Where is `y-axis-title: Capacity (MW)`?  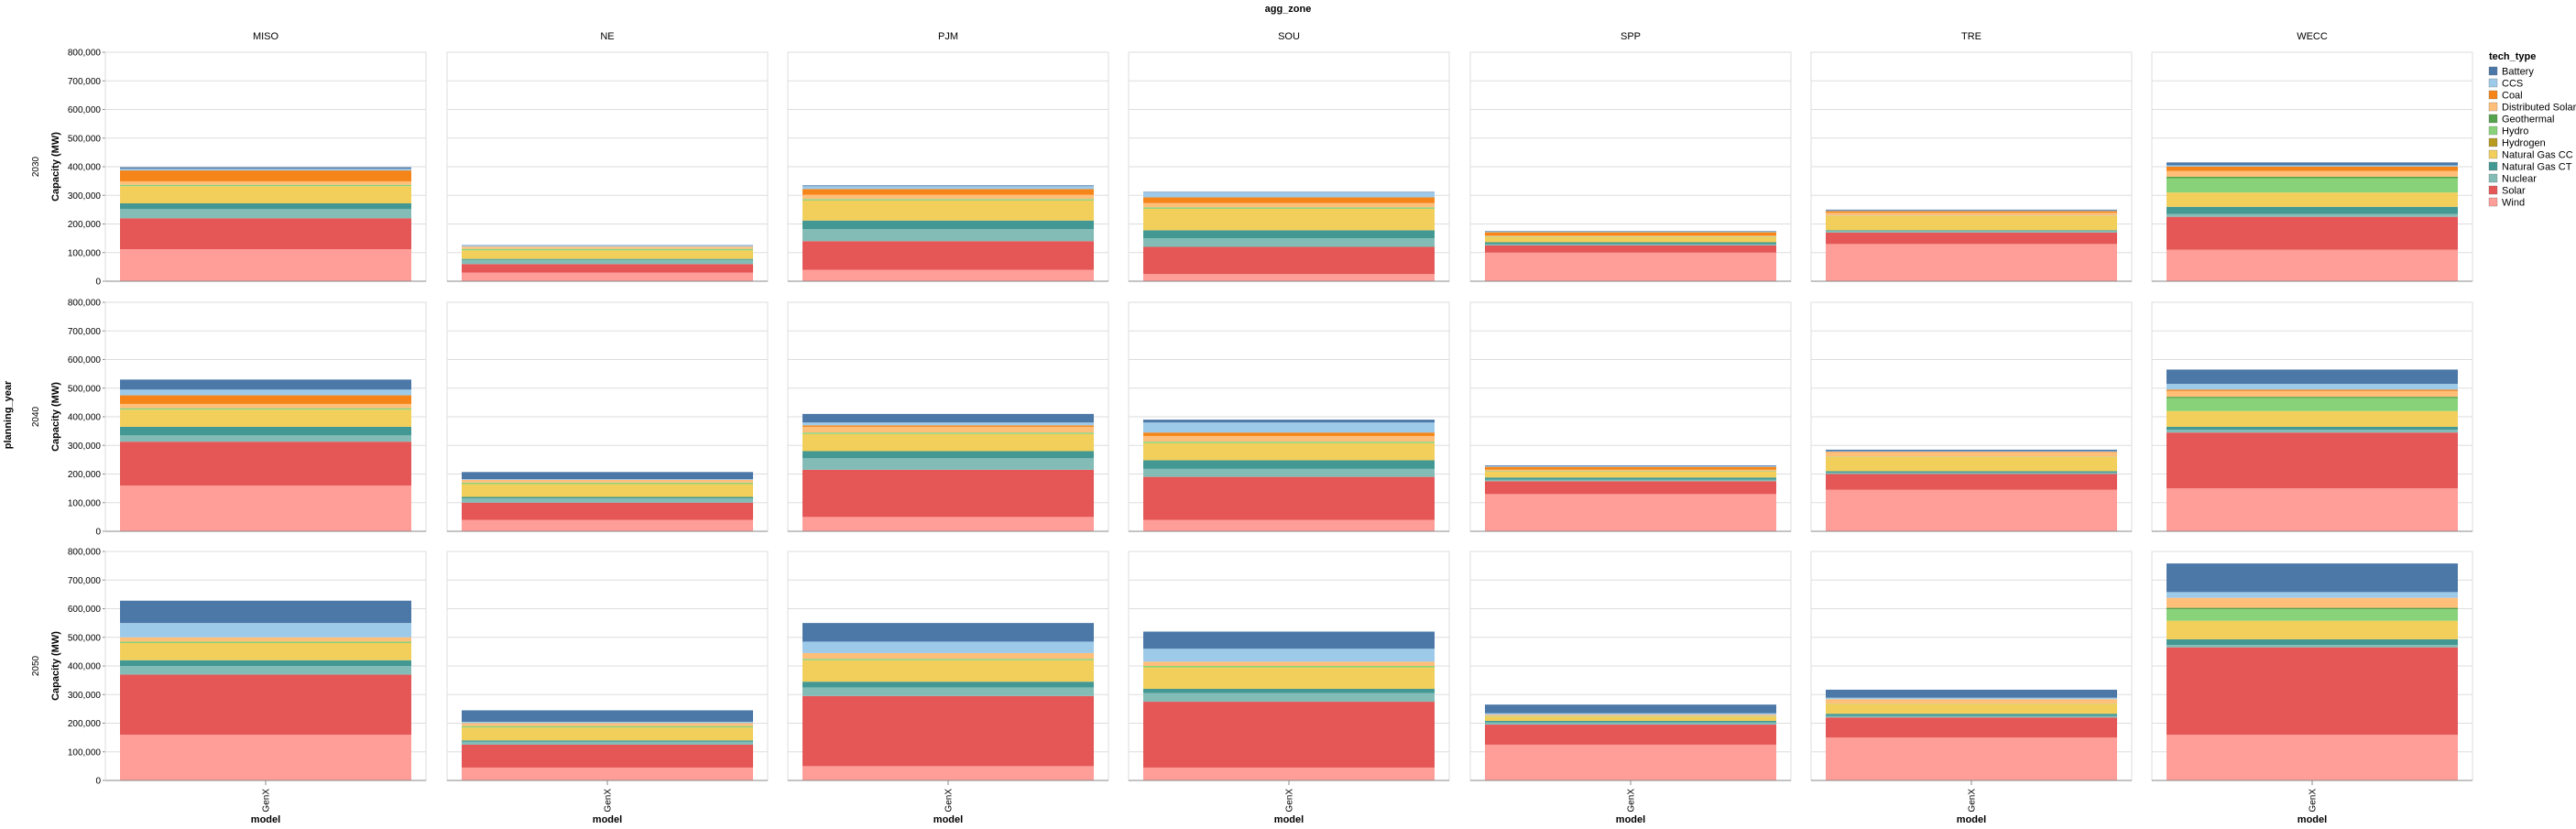
y-axis-title: Capacity (MW) is located at coordinates (56, 666).